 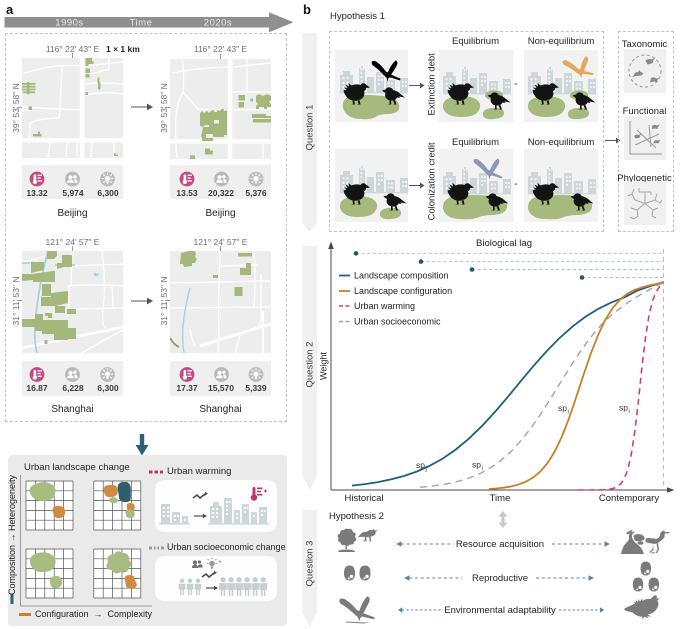 I want to click on svg-text: Landscape composition, so click(x=401, y=276).